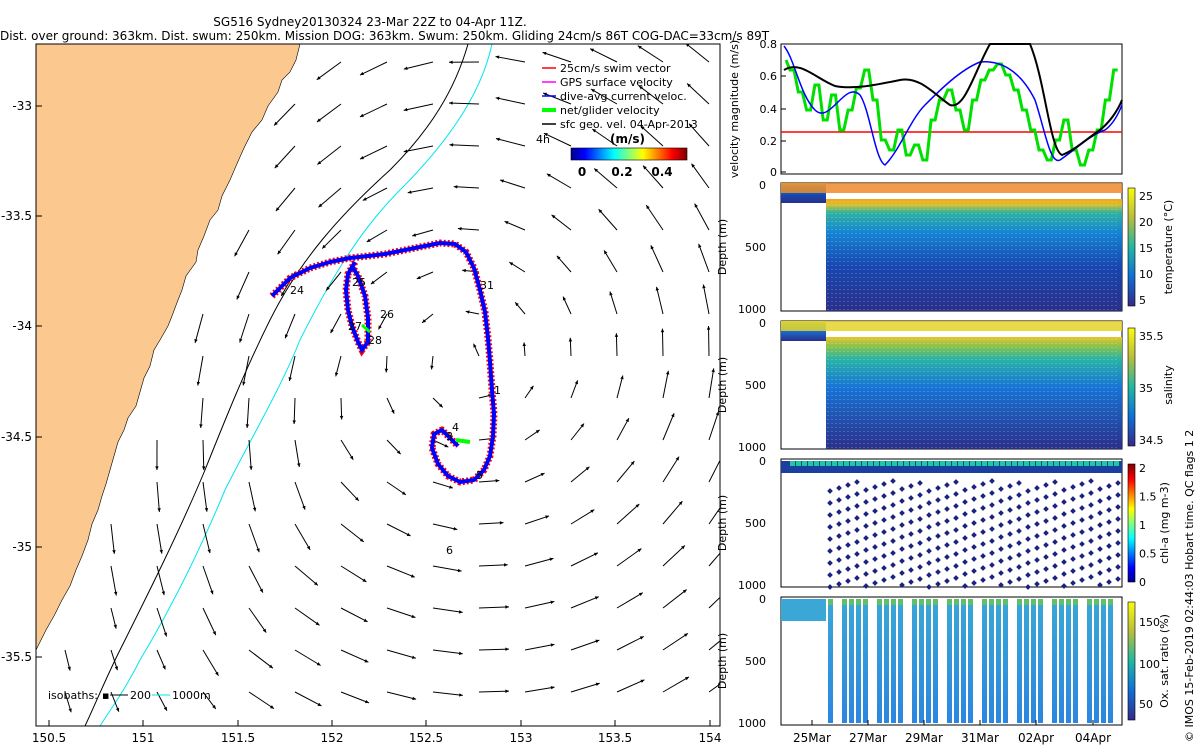  Describe the element at coordinates (1146, 704) in the screenshot. I see `colorbar-tick-label: 50` at that location.